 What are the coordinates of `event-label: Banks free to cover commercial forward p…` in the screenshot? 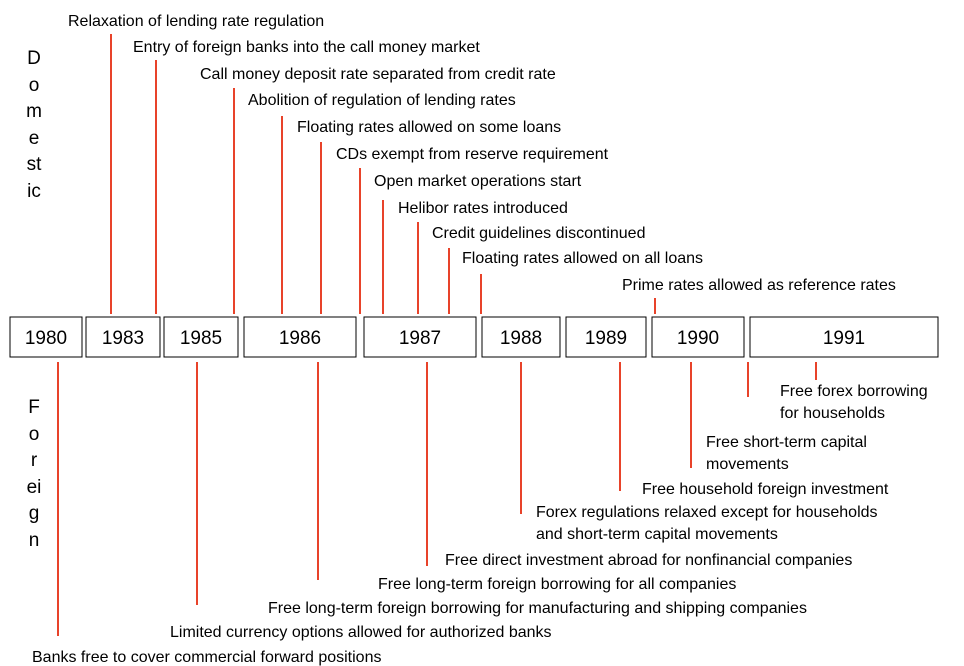 It's located at (206, 657).